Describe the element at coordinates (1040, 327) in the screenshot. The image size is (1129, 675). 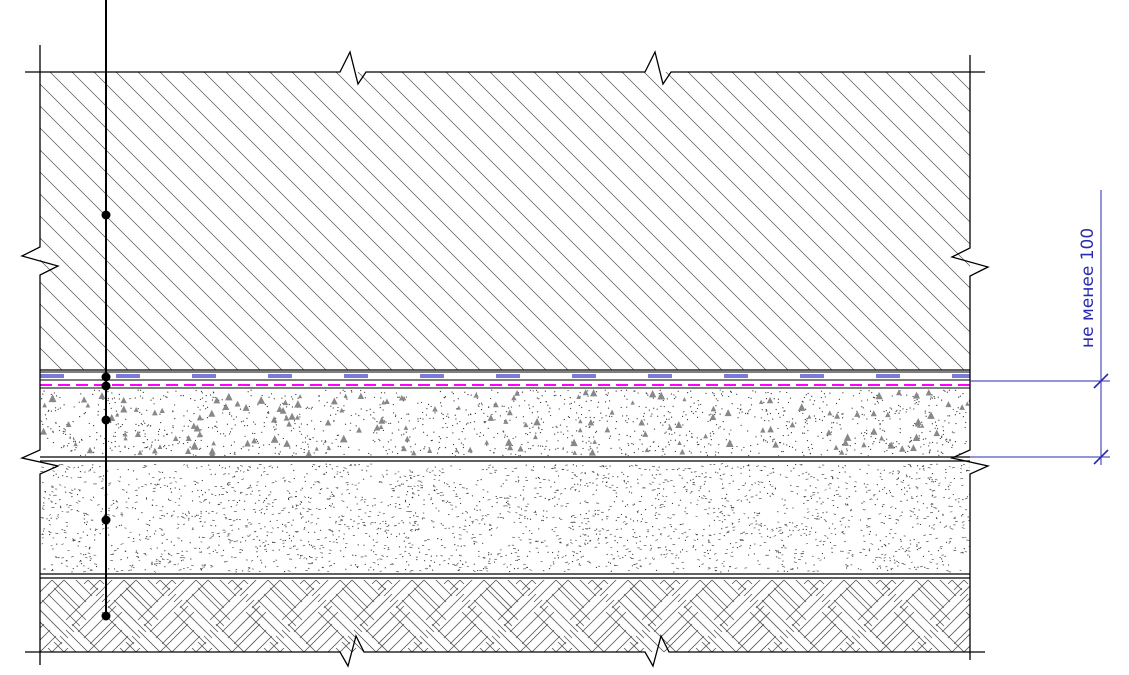
I see `thickness-dimension: не менее 100` at that location.